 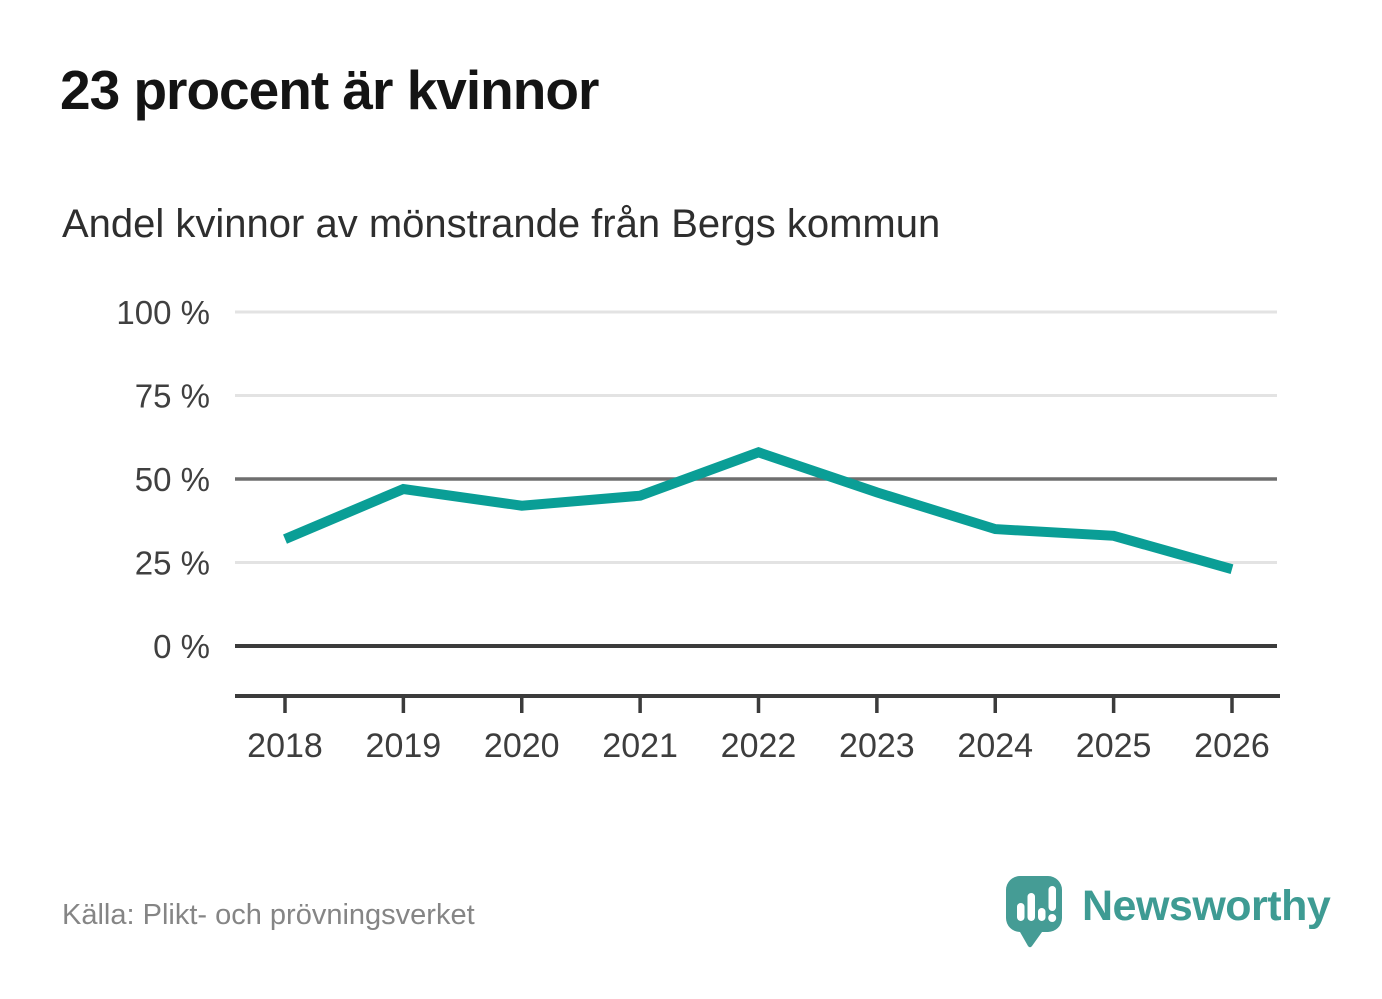 What do you see at coordinates (285, 746) in the screenshot?
I see `x-axis-tick-label: 2018` at bounding box center [285, 746].